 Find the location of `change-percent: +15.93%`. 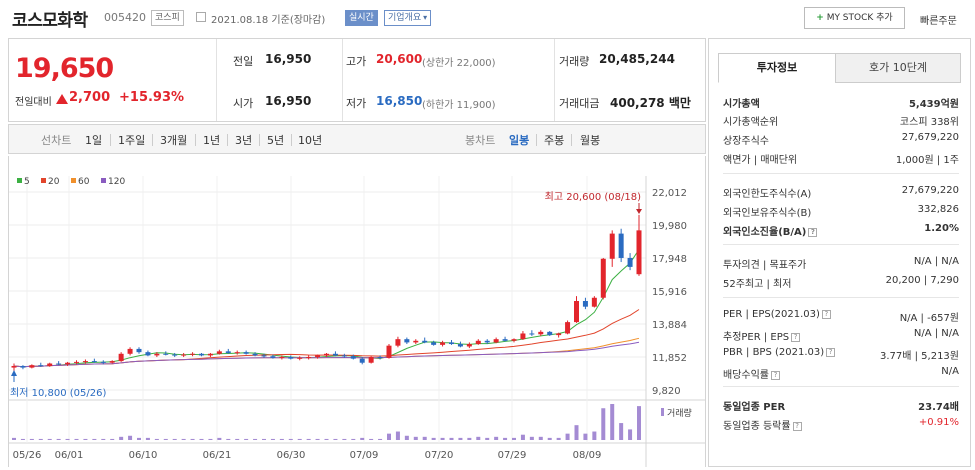

change-percent: +15.93% is located at coordinates (152, 97).